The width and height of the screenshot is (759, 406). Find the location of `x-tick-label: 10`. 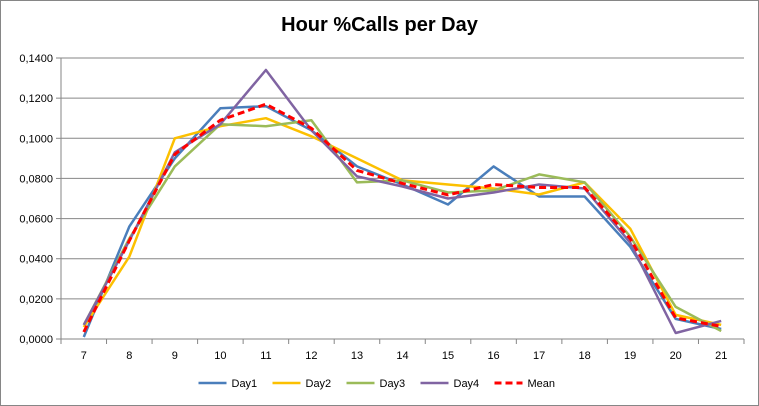

x-tick-label: 10 is located at coordinates (220, 356).